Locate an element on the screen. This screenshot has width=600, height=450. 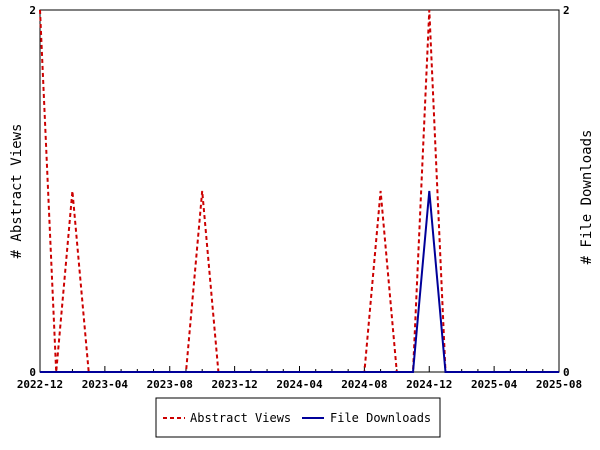
x-tick-label: 2024-04 is located at coordinates (299, 384).